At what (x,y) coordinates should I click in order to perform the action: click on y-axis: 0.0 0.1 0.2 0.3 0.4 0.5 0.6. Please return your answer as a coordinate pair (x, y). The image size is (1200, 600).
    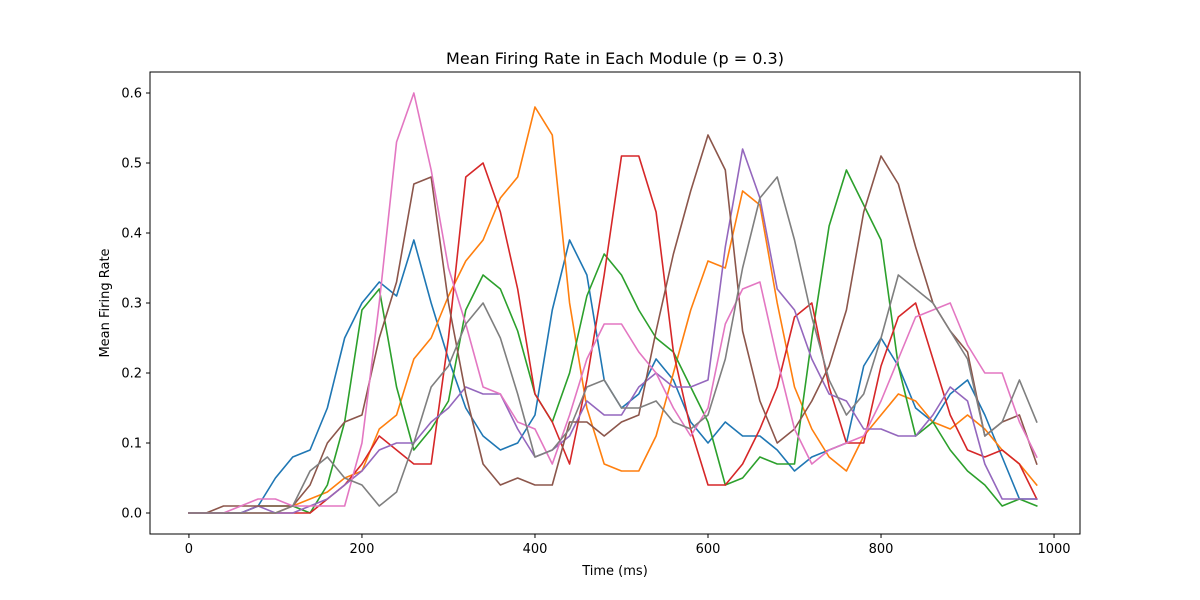
    Looking at the image, I should click on (135, 304).